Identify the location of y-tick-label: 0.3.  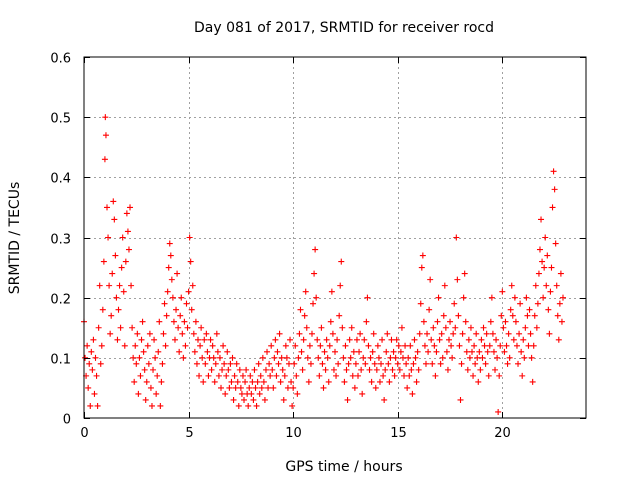
(60, 240).